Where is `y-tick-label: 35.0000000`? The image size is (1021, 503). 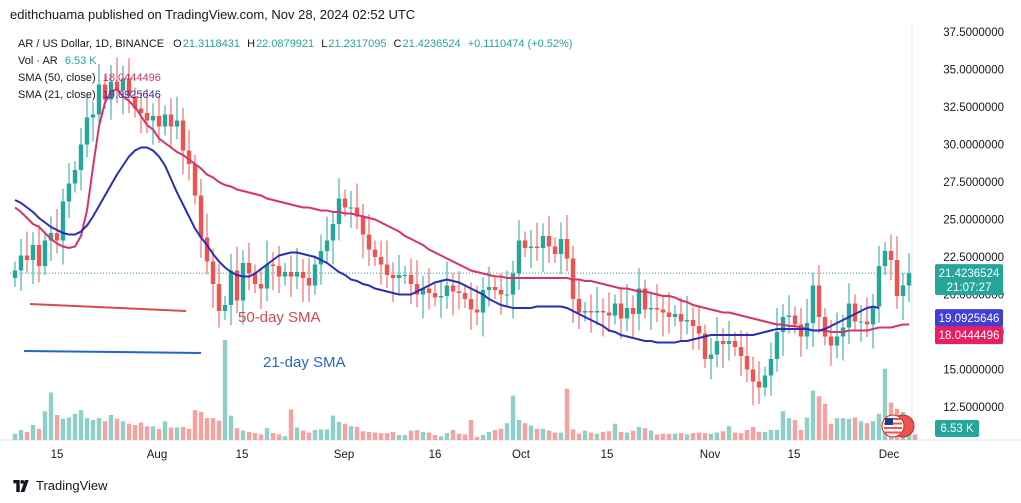
y-tick-label: 35.0000000 is located at coordinates (973, 71).